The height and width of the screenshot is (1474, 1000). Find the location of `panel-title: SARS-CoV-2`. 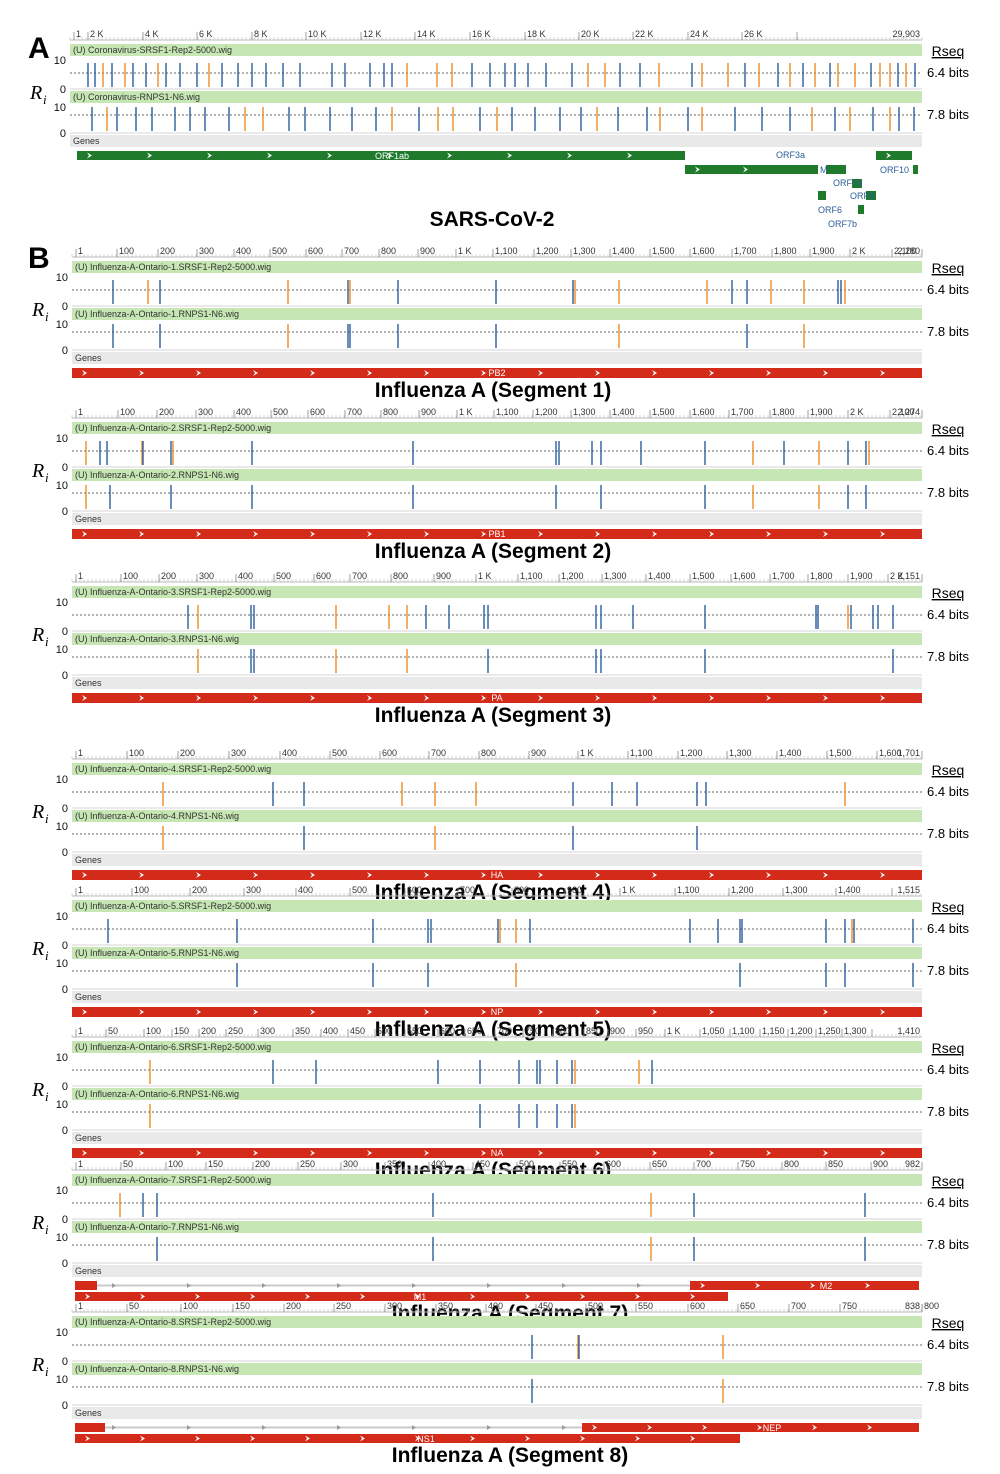

panel-title: SARS-CoV-2 is located at coordinates (492, 219).